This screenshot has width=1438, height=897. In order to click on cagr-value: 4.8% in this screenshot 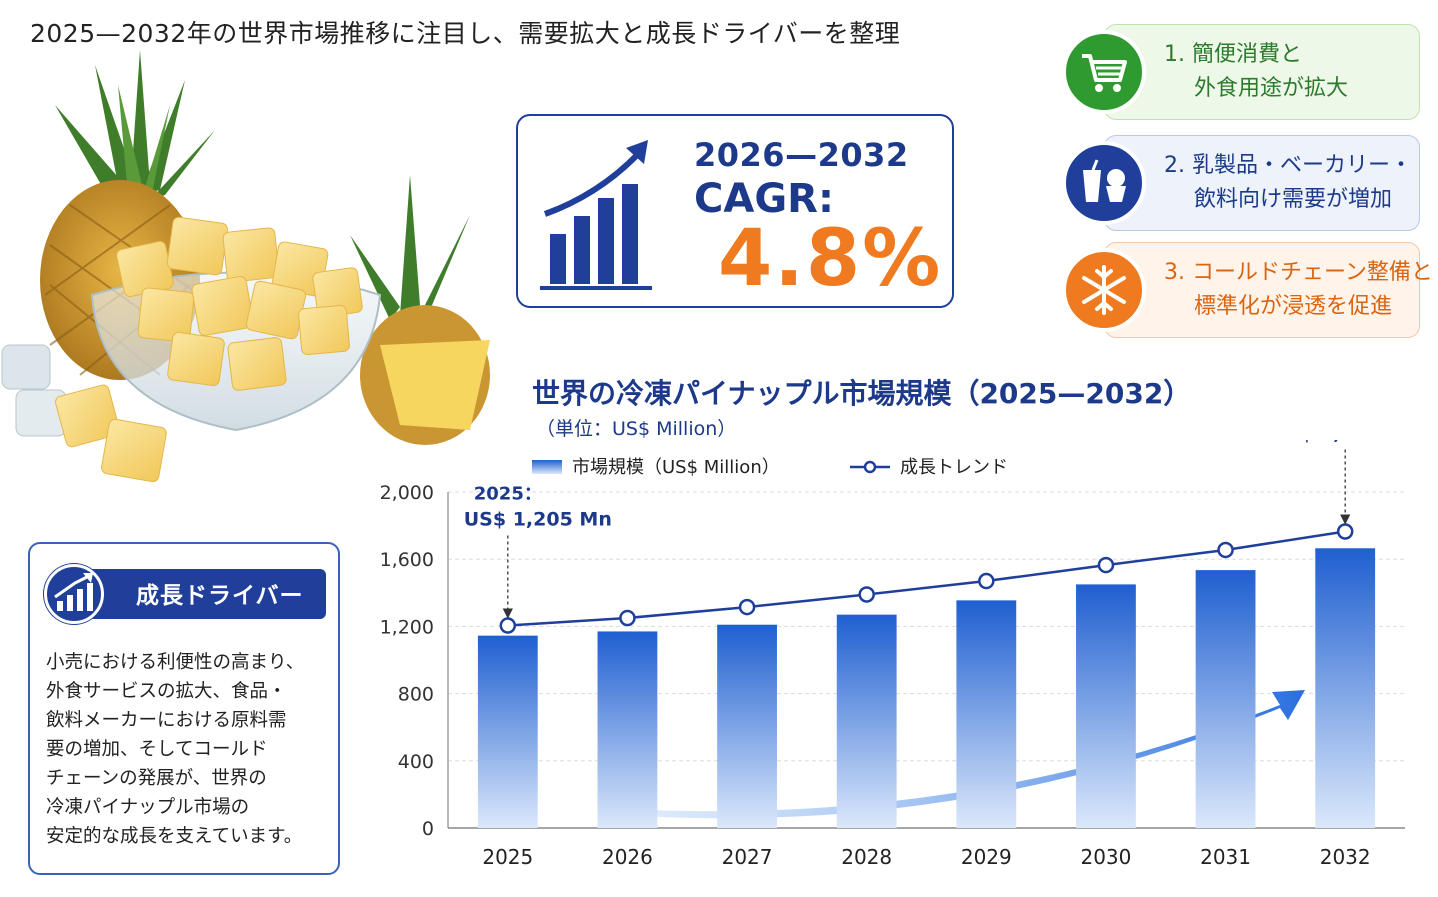, I will do `click(830, 259)`.